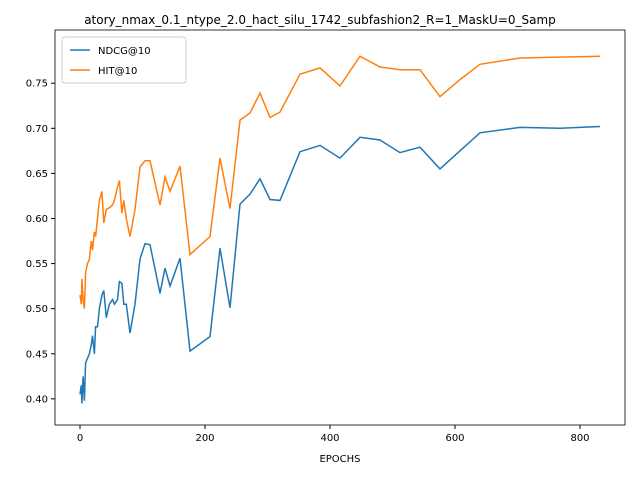 This screenshot has width=640, height=480. What do you see at coordinates (37, 354) in the screenshot?
I see `y-tick-label: 0.45` at bounding box center [37, 354].